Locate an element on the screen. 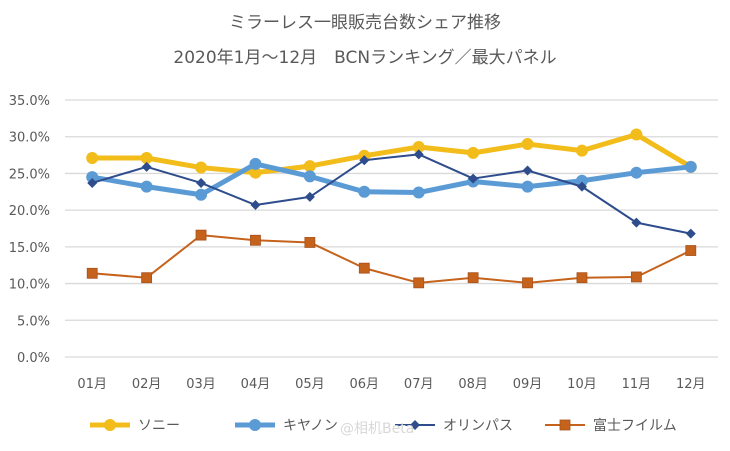  legend-item: キヤノン is located at coordinates (286, 426).